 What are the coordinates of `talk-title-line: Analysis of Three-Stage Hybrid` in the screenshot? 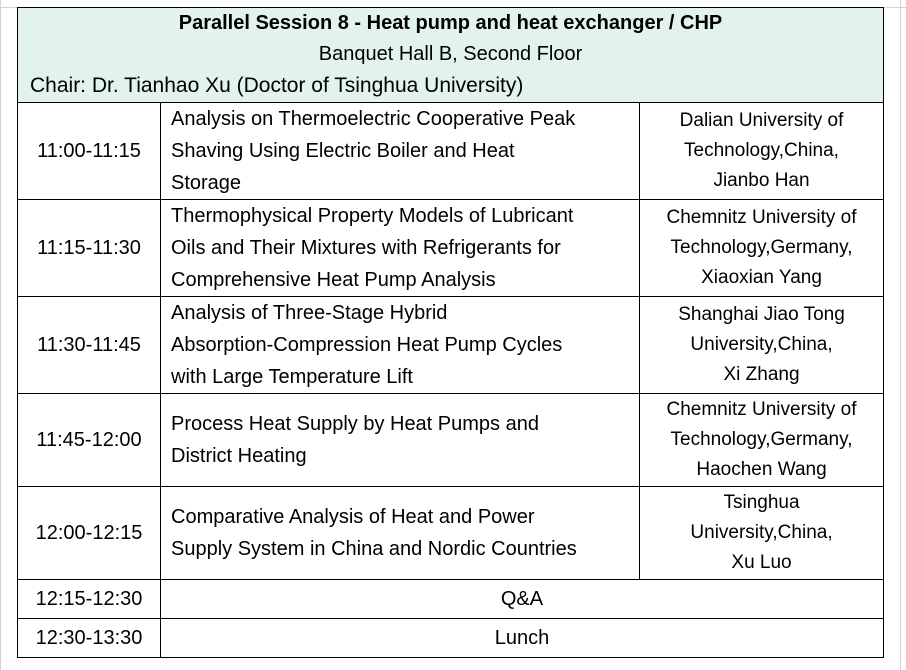 It's located at (309, 313).